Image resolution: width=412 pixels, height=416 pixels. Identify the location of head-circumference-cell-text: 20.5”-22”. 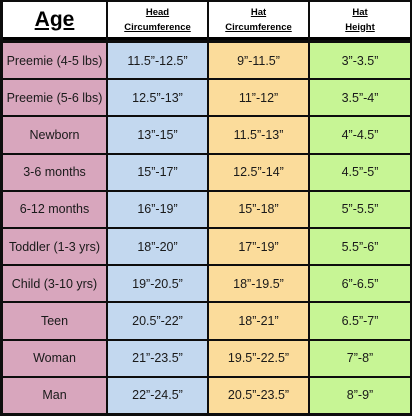
(157, 320).